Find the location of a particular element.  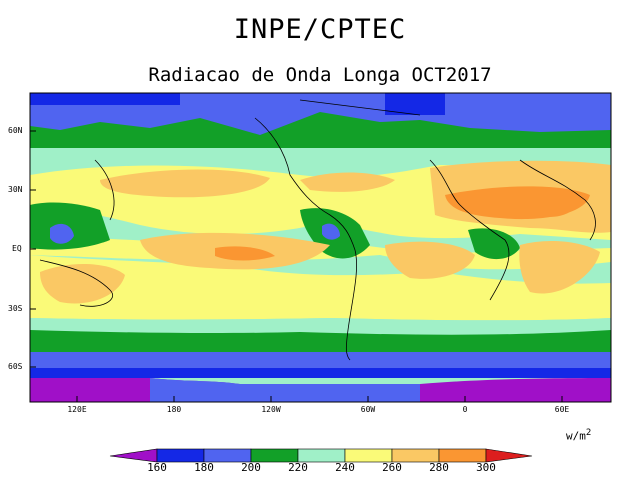

lat-tick-eq: EQ is located at coordinates (17, 248).